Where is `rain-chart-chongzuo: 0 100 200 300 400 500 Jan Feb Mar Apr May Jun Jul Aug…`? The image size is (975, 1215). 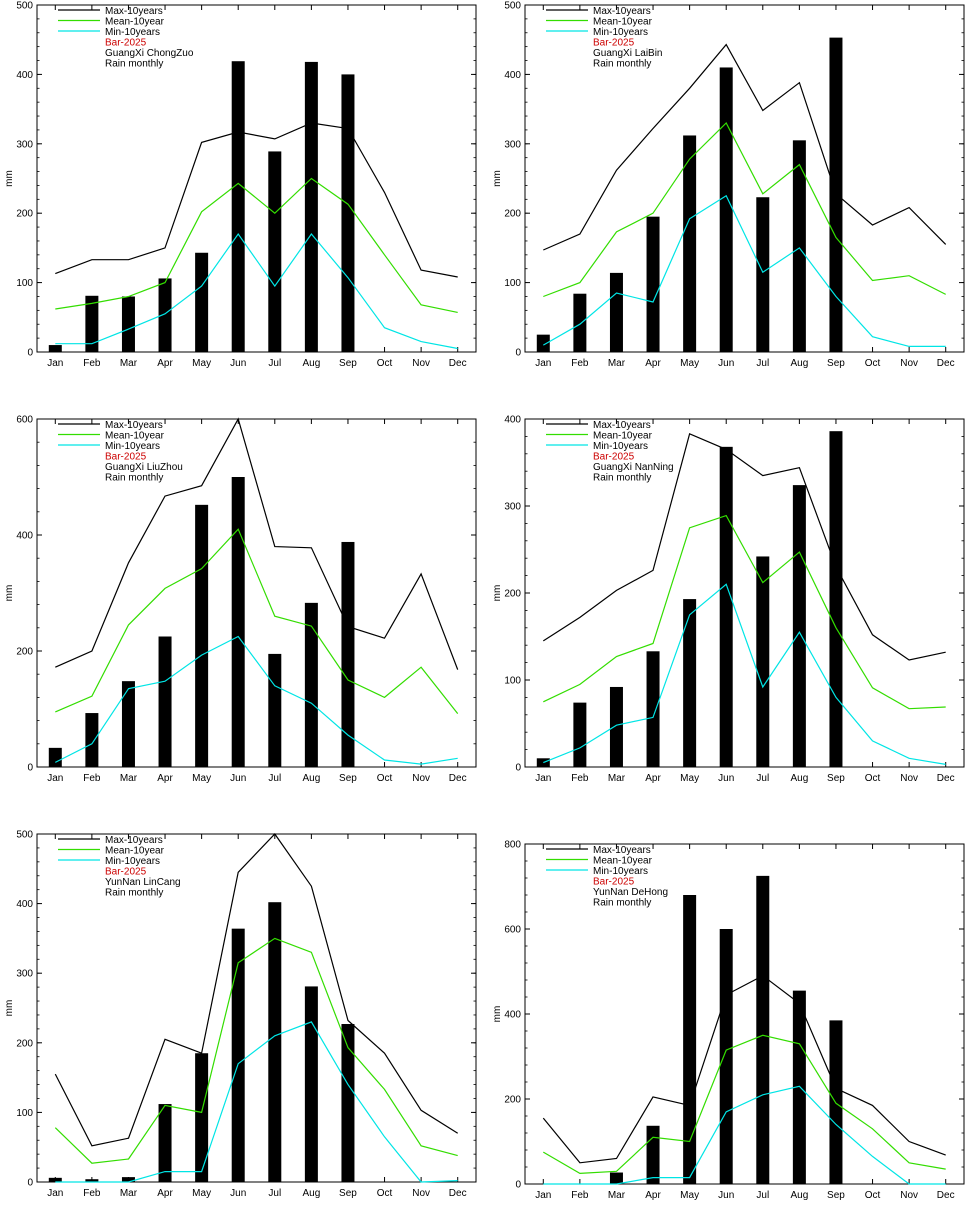 rain-chart-chongzuo: 0 100 200 300 400 500 Jan Feb Mar Apr May Jun Jul Aug… is located at coordinates (240, 185).